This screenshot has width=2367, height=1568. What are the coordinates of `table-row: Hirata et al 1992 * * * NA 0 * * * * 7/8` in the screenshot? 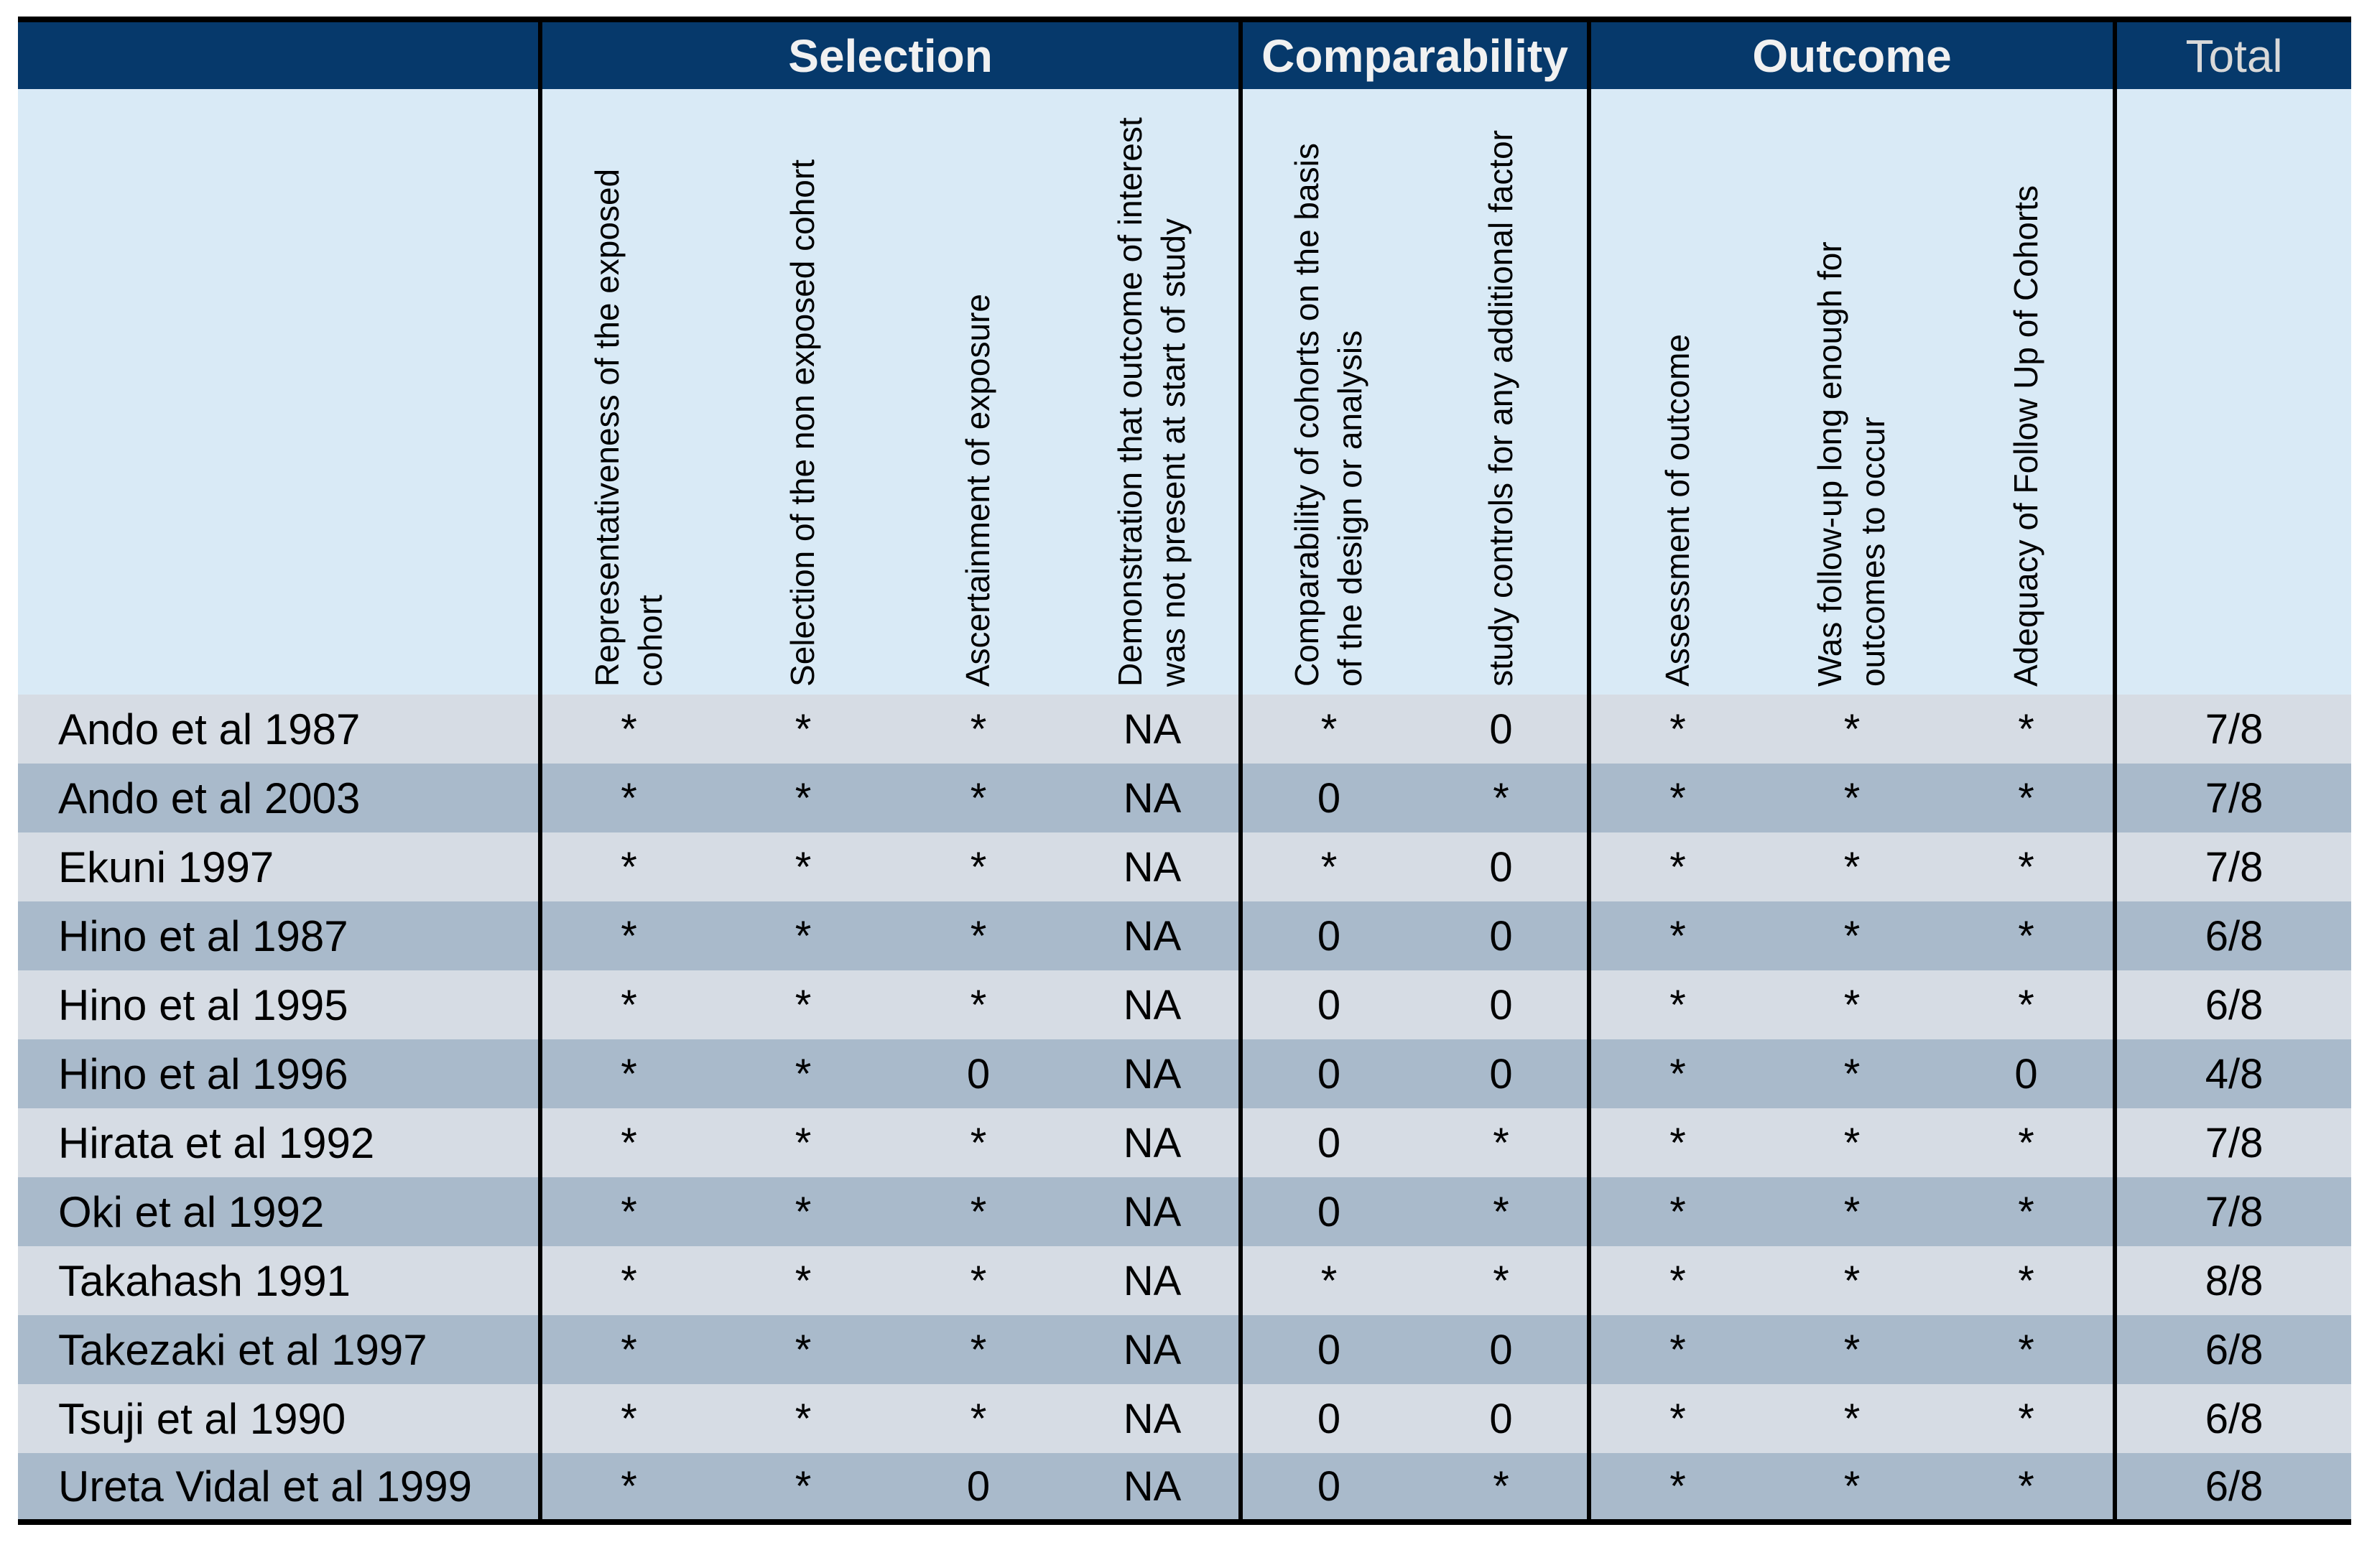 It's located at (1185, 1142).